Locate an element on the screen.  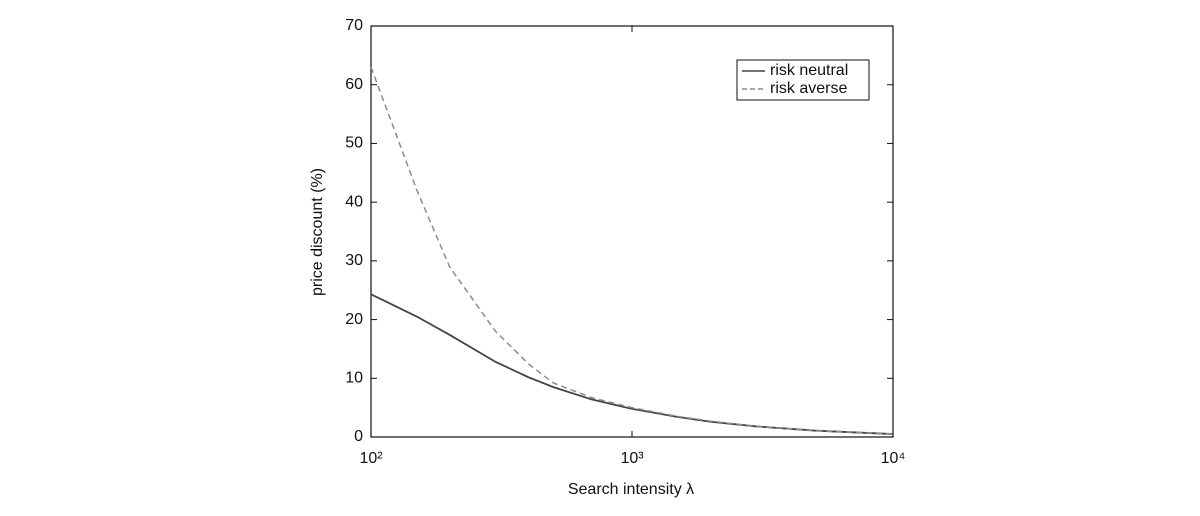
legend-box is located at coordinates (803, 80).